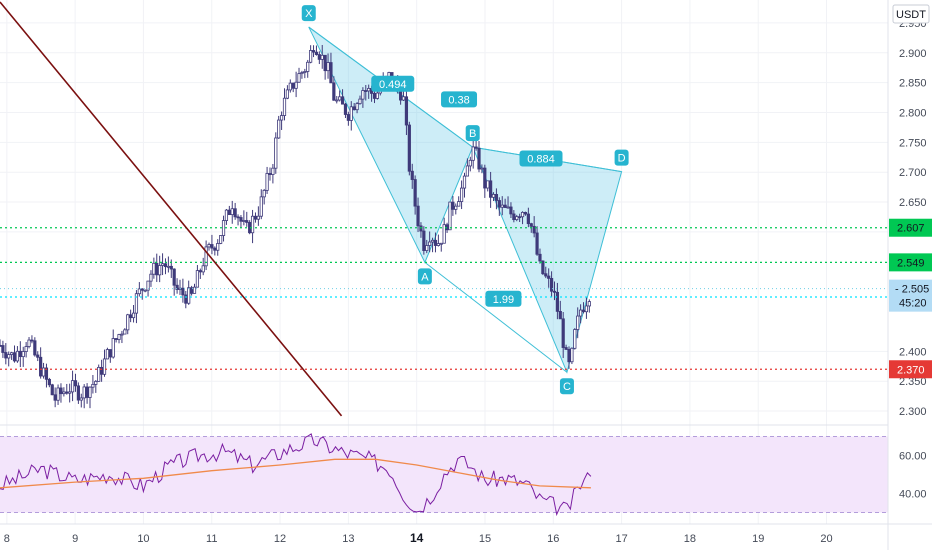 Image resolution: width=932 pixels, height=555 pixels. Describe the element at coordinates (211, 539) in the screenshot. I see `x-tick-label: 11` at that location.